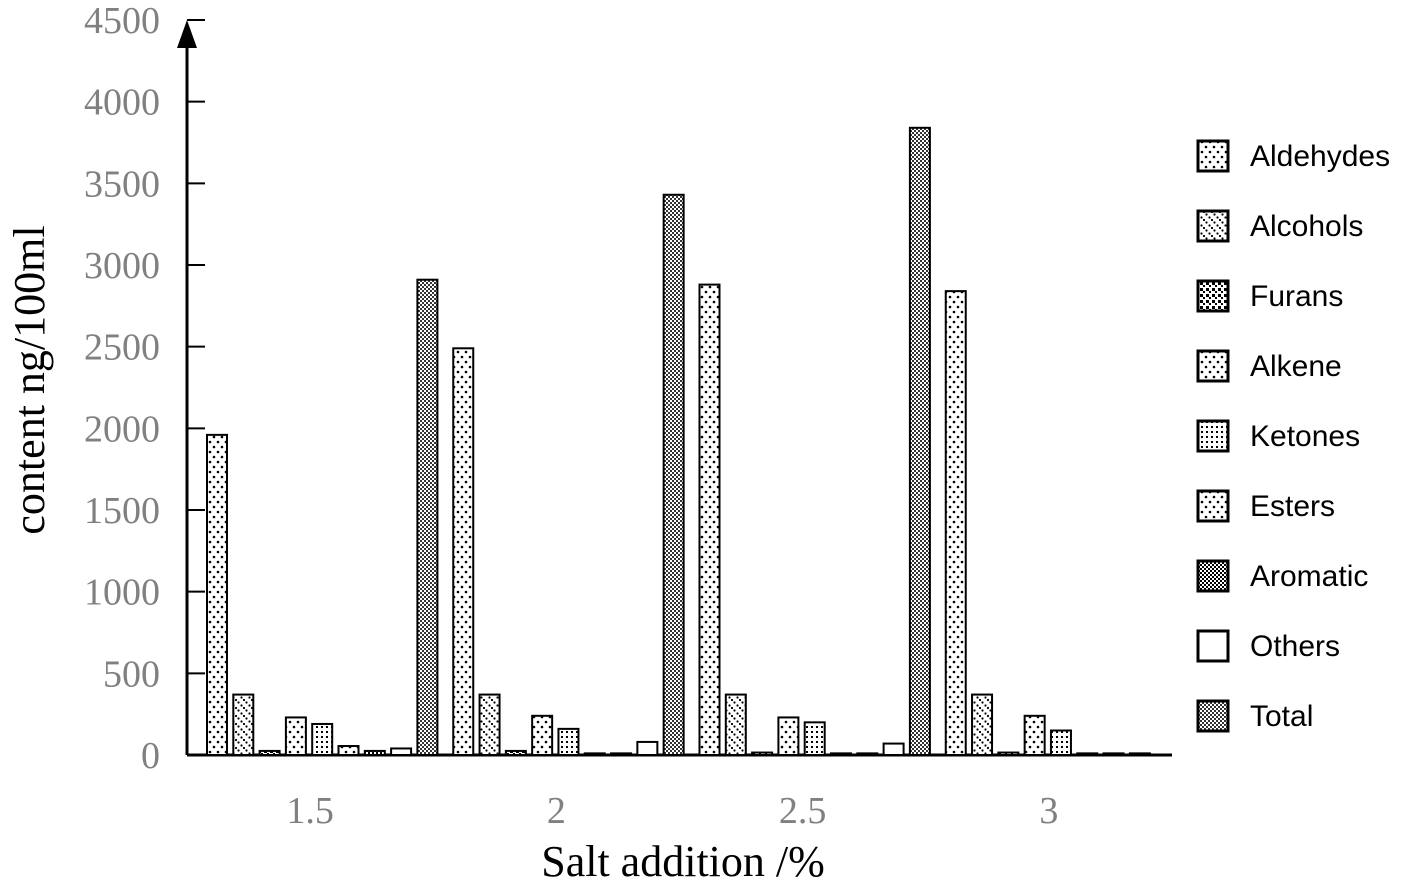 The width and height of the screenshot is (1414, 883). What do you see at coordinates (1292, 506) in the screenshot?
I see `legend-item-esters: Esters` at bounding box center [1292, 506].